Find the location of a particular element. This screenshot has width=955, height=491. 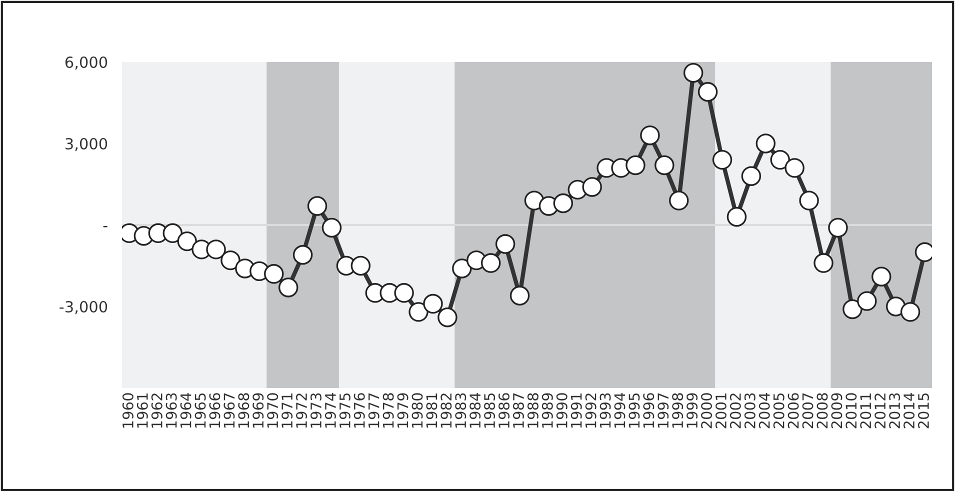

x-tick-label: 2015 is located at coordinates (923, 410).